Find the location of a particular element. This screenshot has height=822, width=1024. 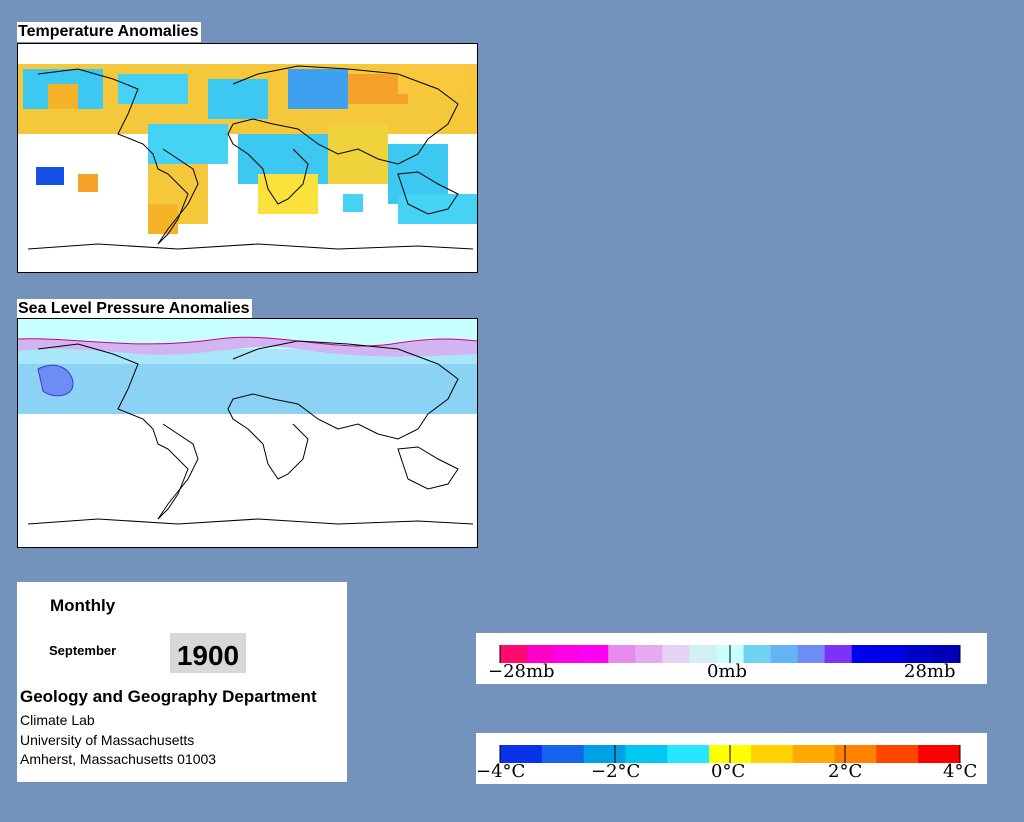

temperature-anomaly-field is located at coordinates (247, 168).